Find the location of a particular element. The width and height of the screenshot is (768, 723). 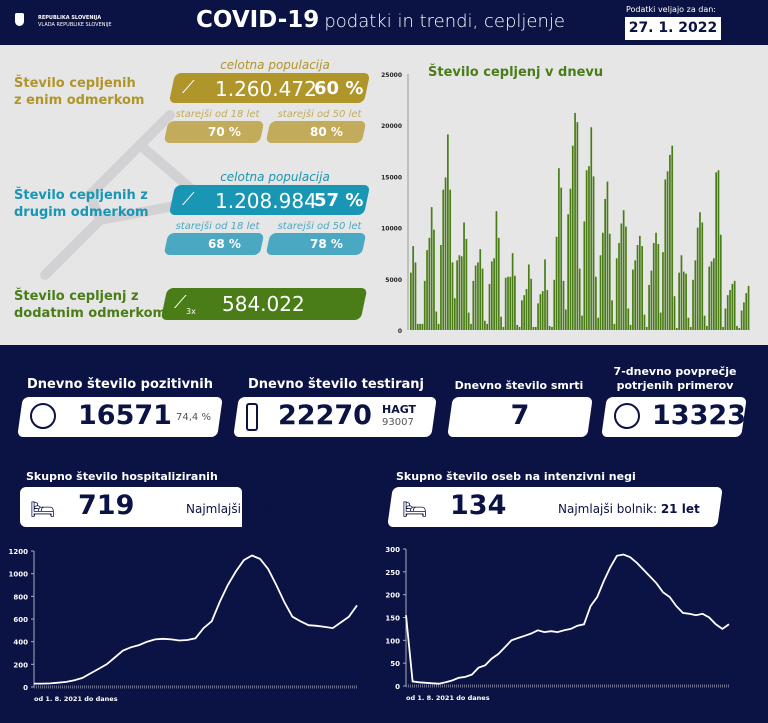

y-tick-label: 20000 is located at coordinates (391, 126).